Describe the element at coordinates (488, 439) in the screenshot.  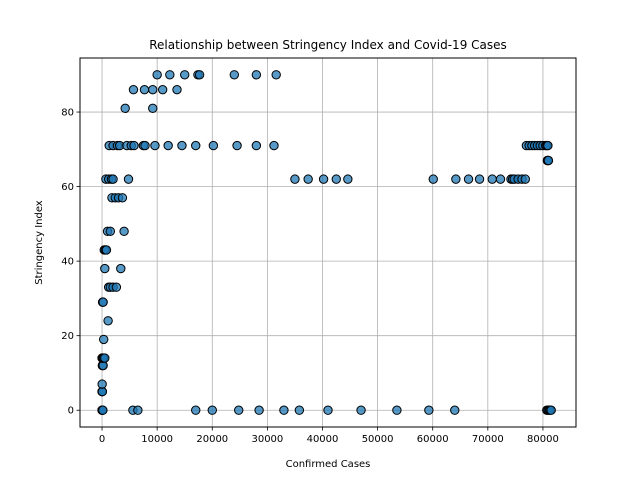
I see `x-tick-label: 70000` at that location.